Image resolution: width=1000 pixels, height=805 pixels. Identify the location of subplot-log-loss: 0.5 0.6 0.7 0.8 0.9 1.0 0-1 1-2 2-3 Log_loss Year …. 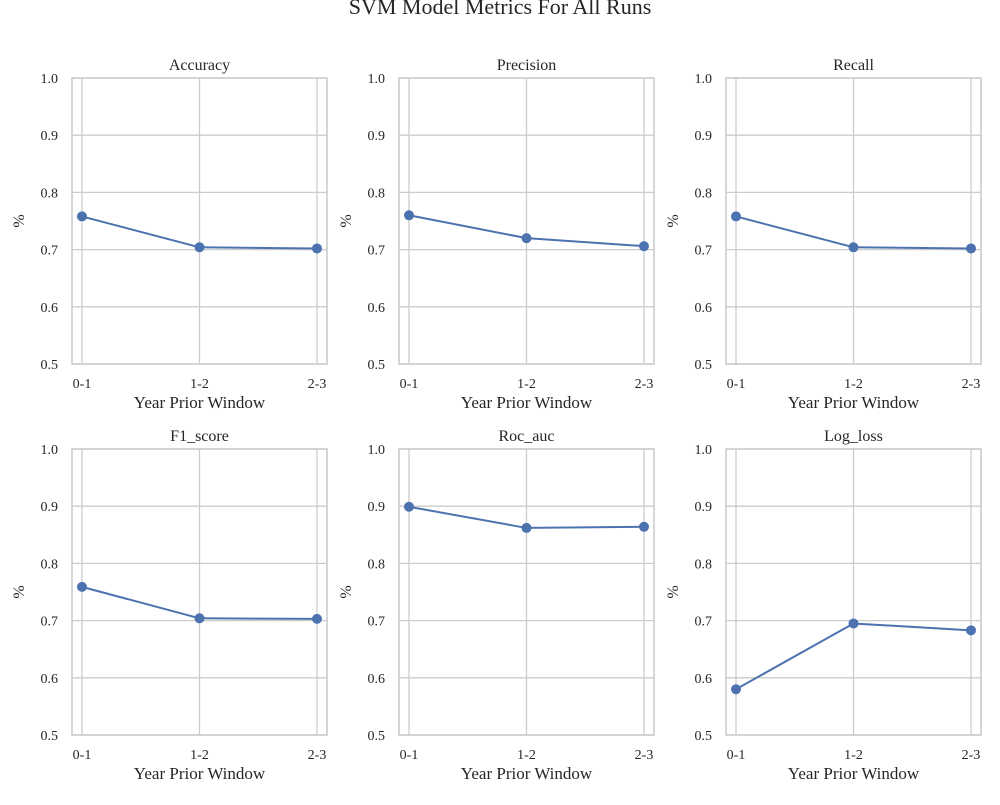
(823, 605).